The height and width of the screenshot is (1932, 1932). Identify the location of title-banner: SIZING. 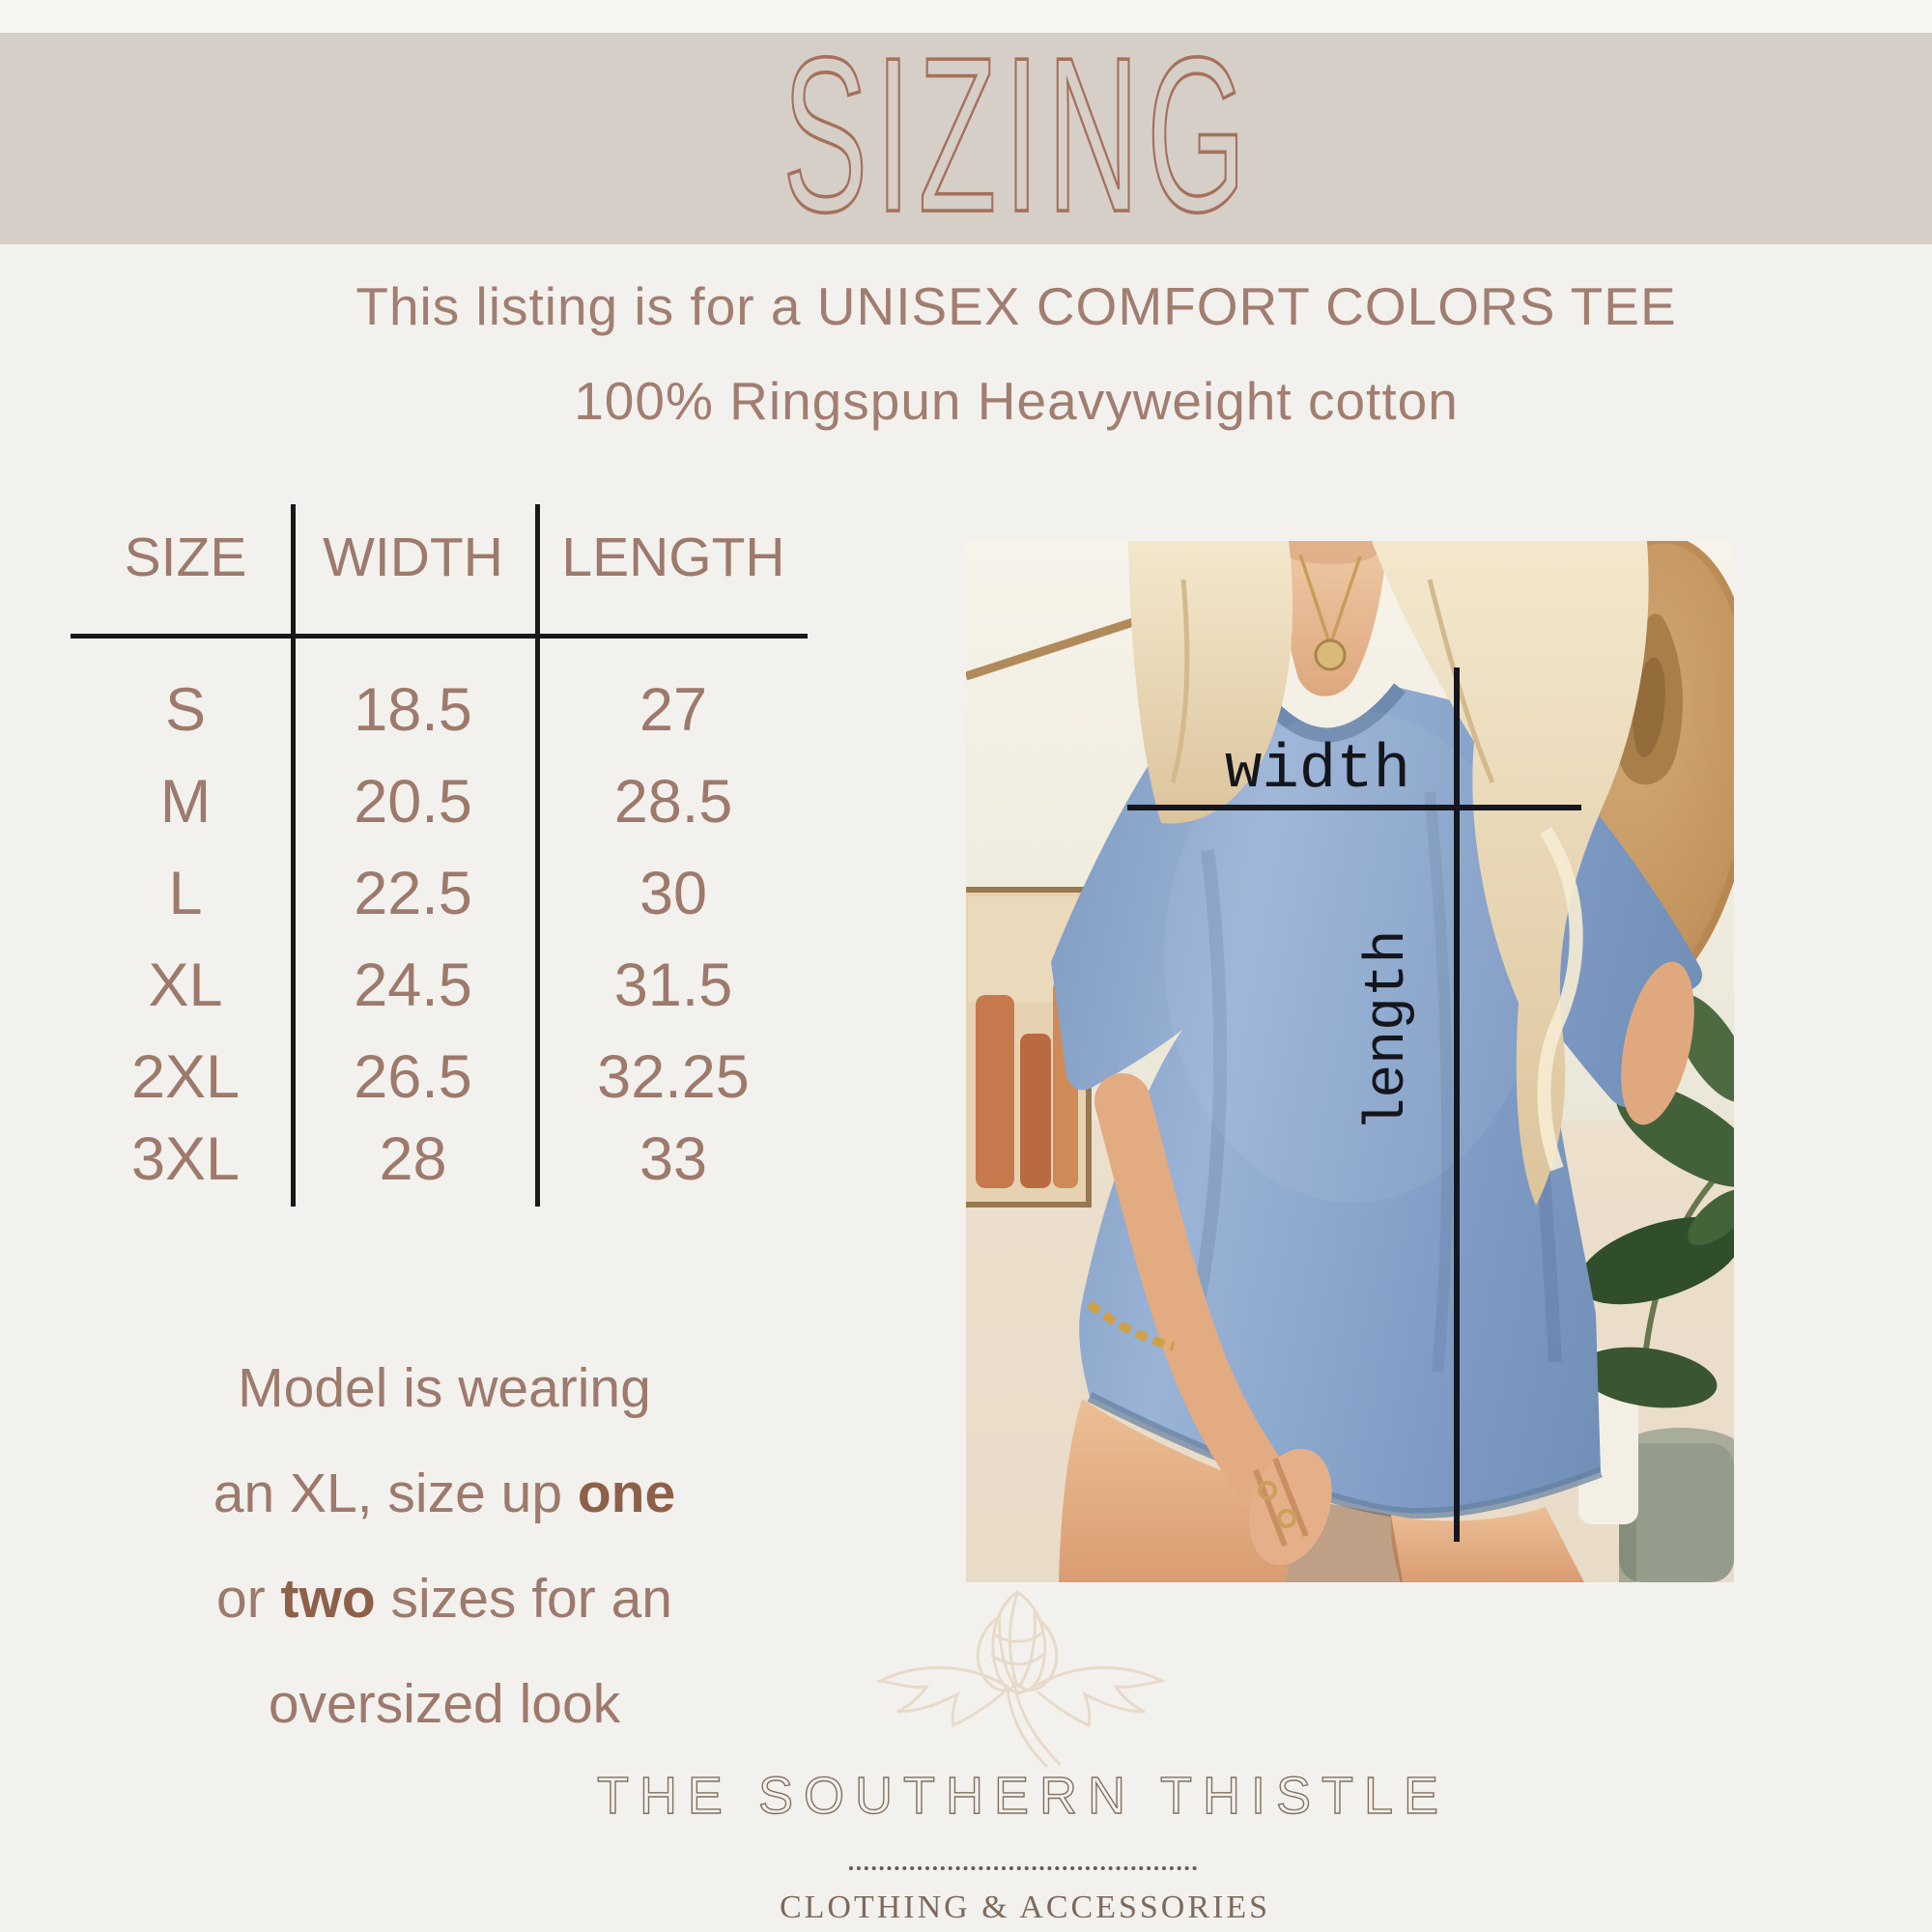
(966, 134).